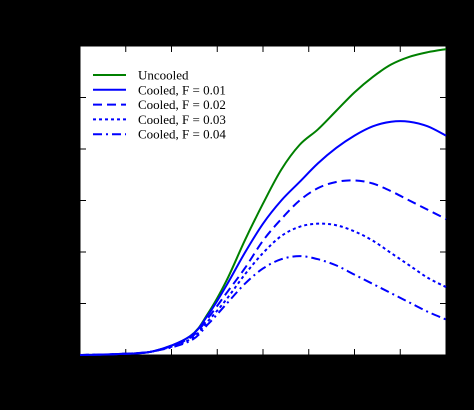  What do you see at coordinates (182, 134) in the screenshot?
I see `legend-label-5: Cooled, F = 0.04` at bounding box center [182, 134].